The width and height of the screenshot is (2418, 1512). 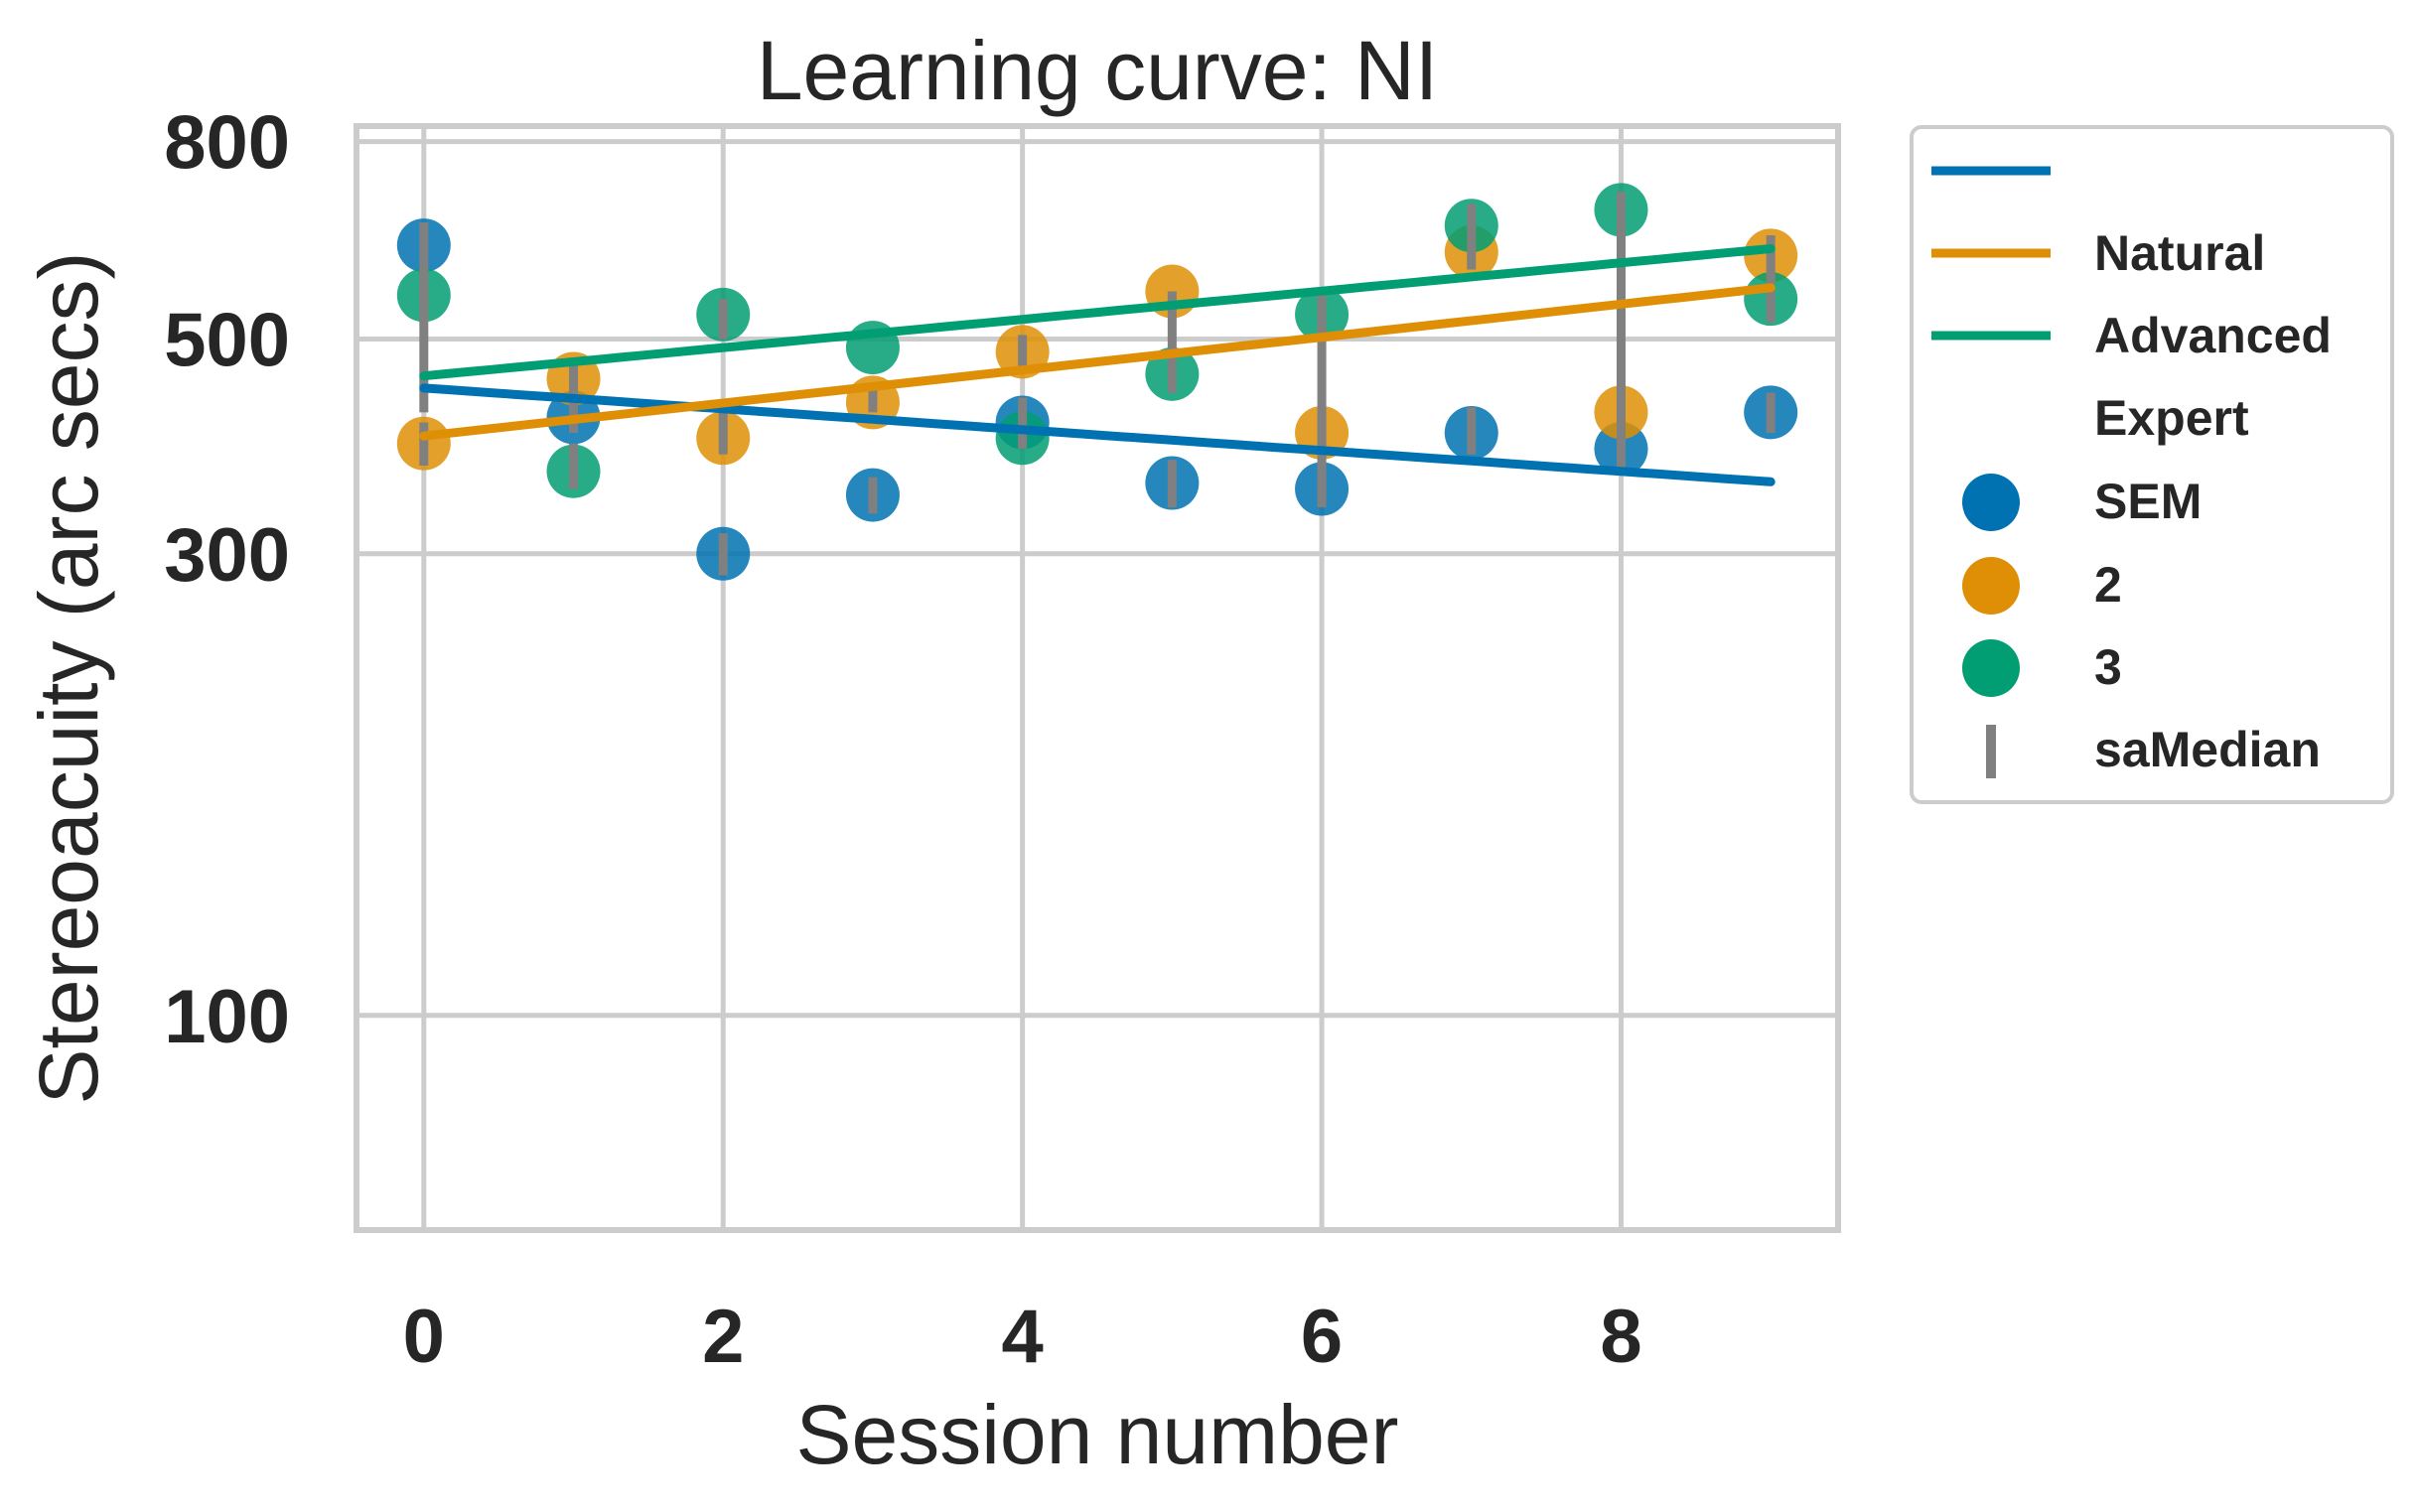 I want to click on chart-title: Learning curve: NI, so click(x=1097, y=70).